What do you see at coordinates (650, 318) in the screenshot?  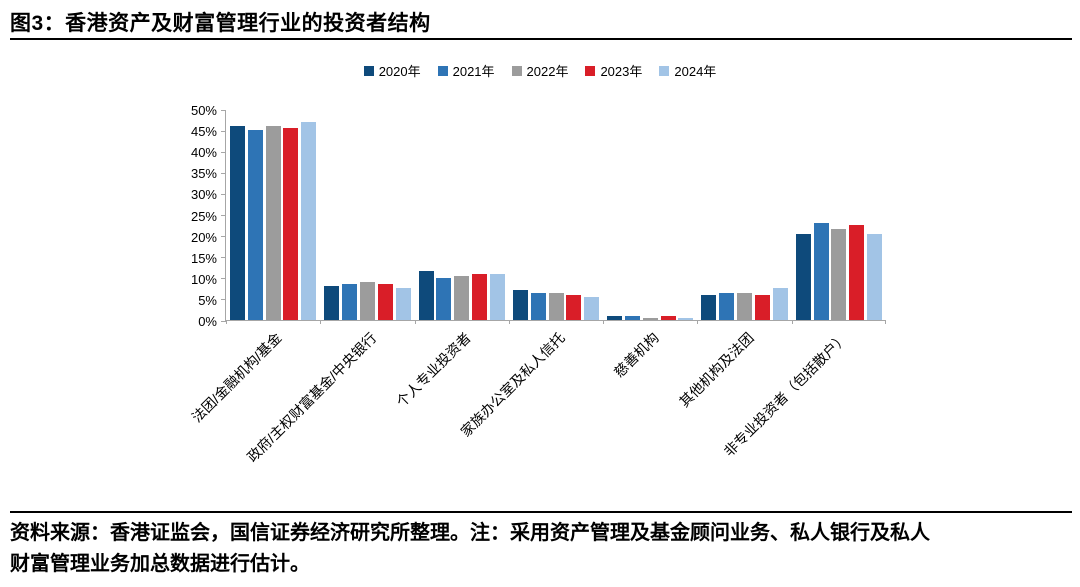 I see `bar-2022年-cat4` at bounding box center [650, 318].